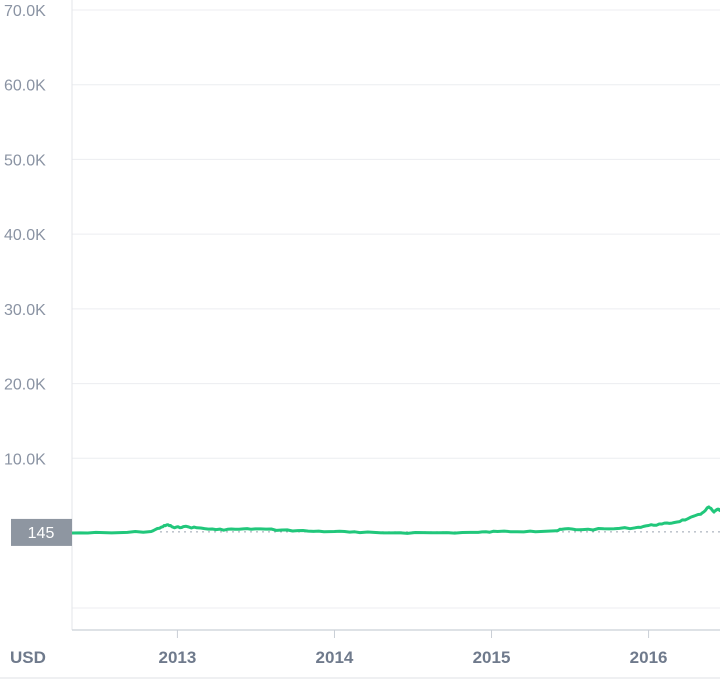  Describe the element at coordinates (649, 657) in the screenshot. I see `x-tick-label: 2016` at that location.